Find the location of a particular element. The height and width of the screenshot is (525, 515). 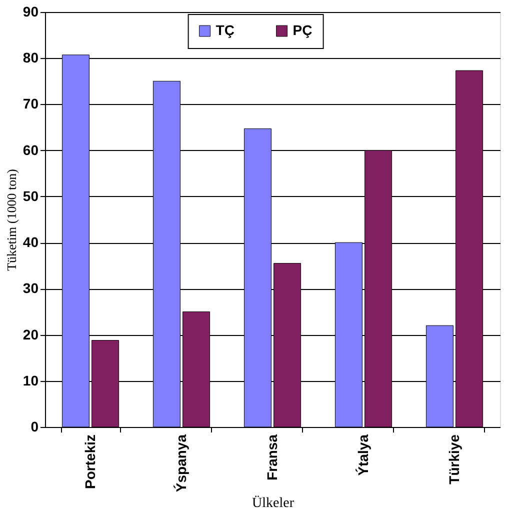

y-tick-label: 70 is located at coordinates (30, 104).